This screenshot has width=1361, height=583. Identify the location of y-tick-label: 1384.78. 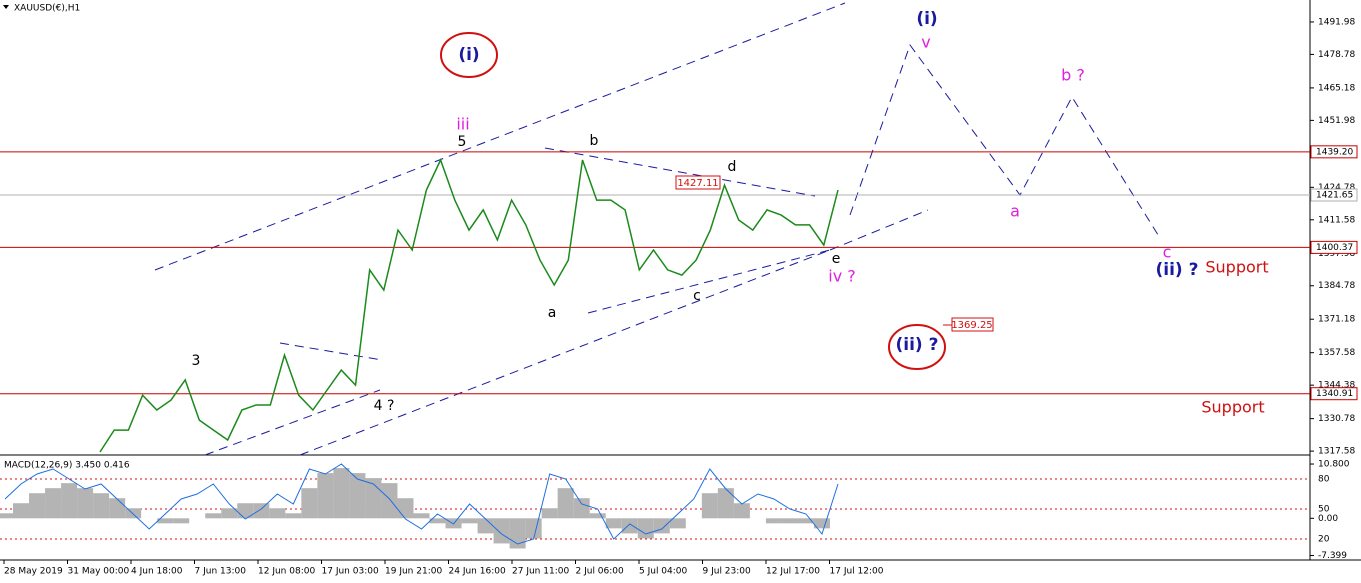
(1336, 286).